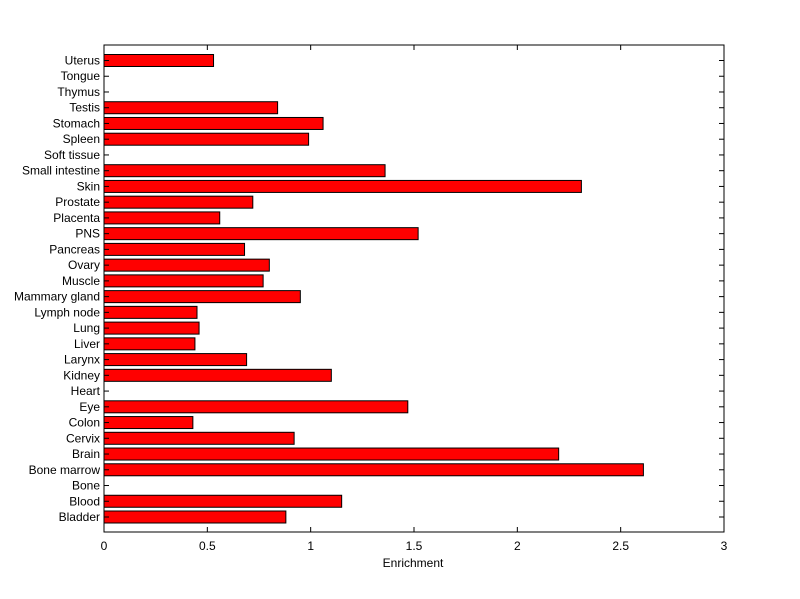  What do you see at coordinates (86, 328) in the screenshot?
I see `y-tick-label: Lung` at bounding box center [86, 328].